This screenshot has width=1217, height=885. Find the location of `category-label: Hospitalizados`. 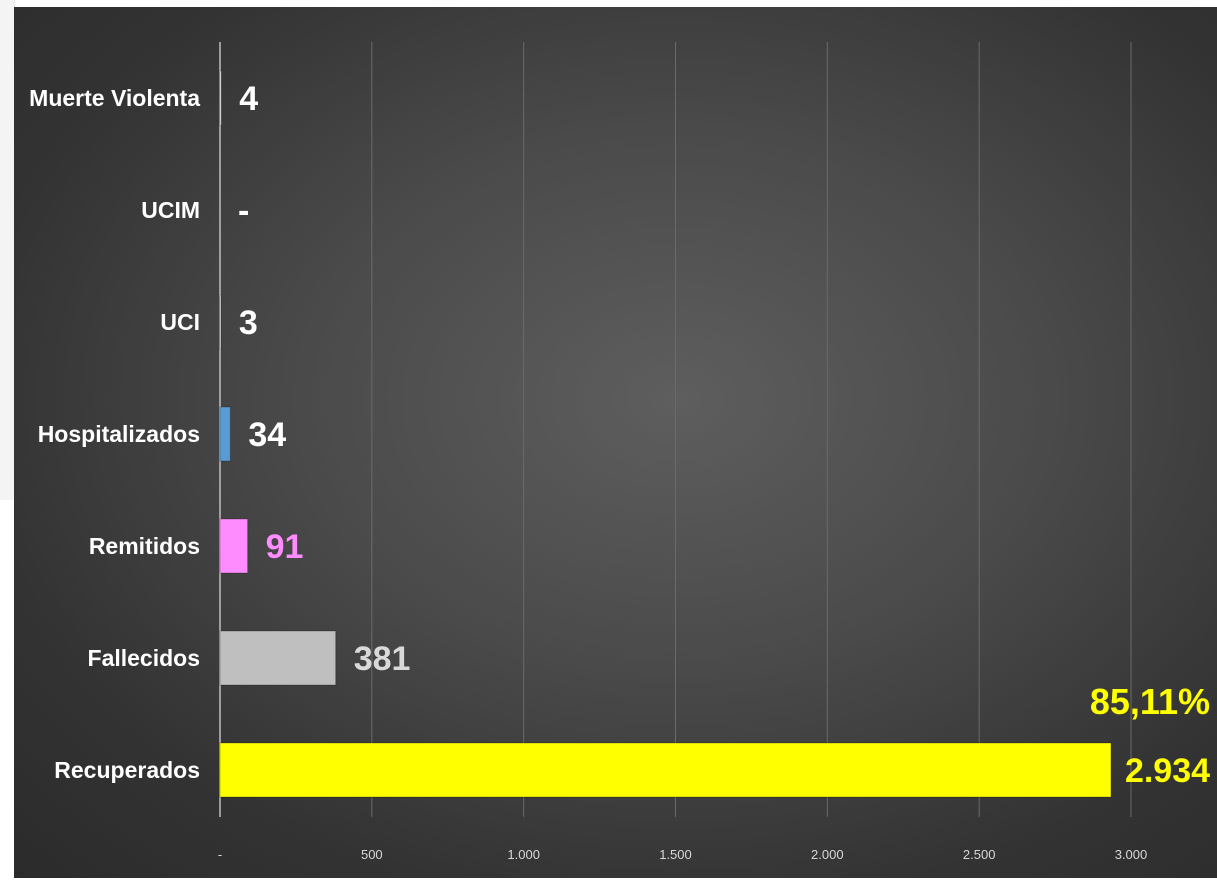

category-label: Hospitalizados is located at coordinates (119, 434).